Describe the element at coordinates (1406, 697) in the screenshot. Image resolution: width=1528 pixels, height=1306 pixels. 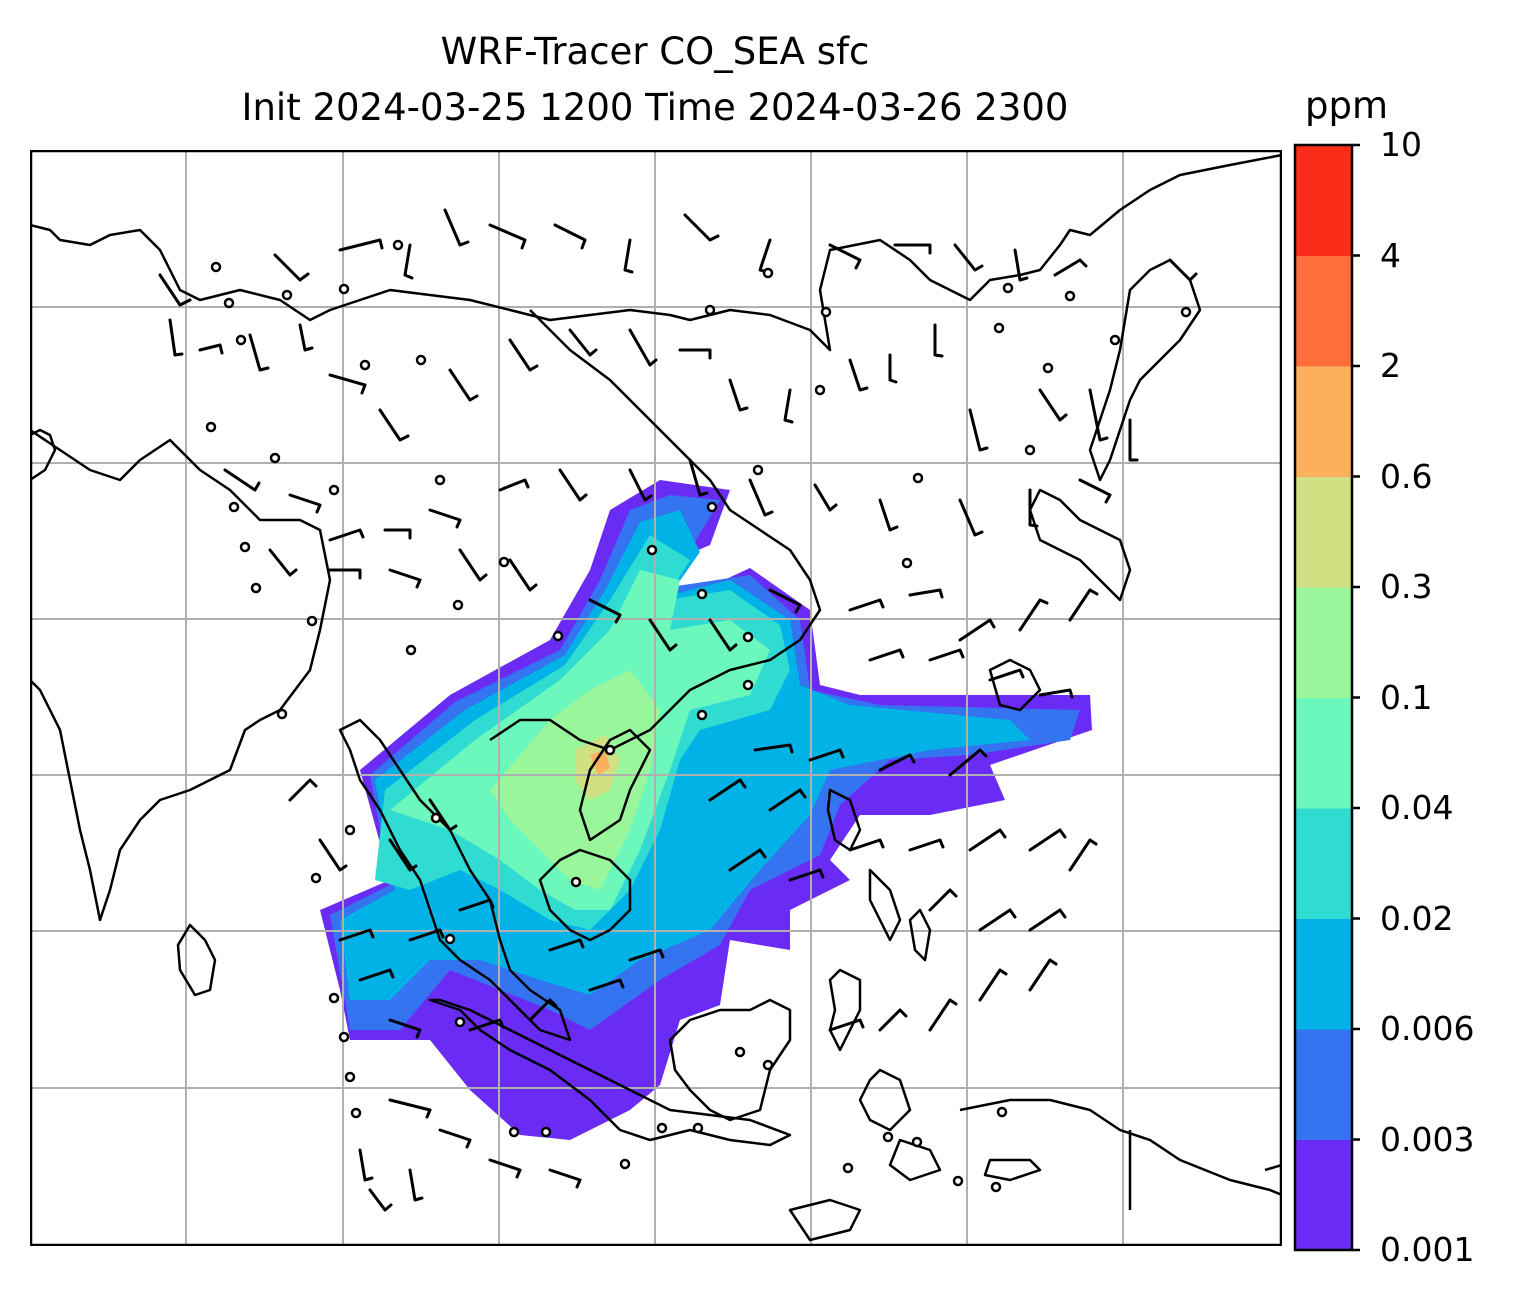
I see `colorbar-tick-label: 0.1` at that location.